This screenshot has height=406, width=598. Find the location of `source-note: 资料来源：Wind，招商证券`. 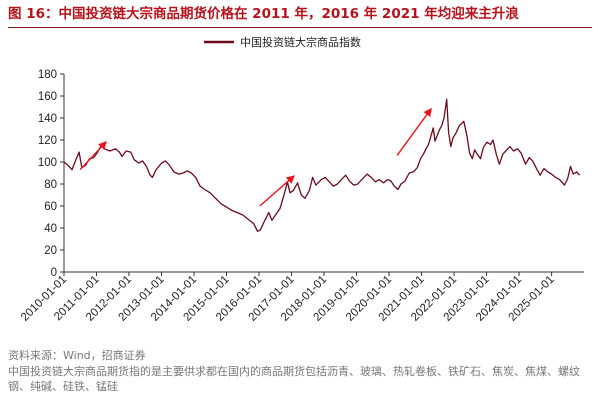

source-note: 资料来源：Wind，招商证券 is located at coordinates (77, 355).